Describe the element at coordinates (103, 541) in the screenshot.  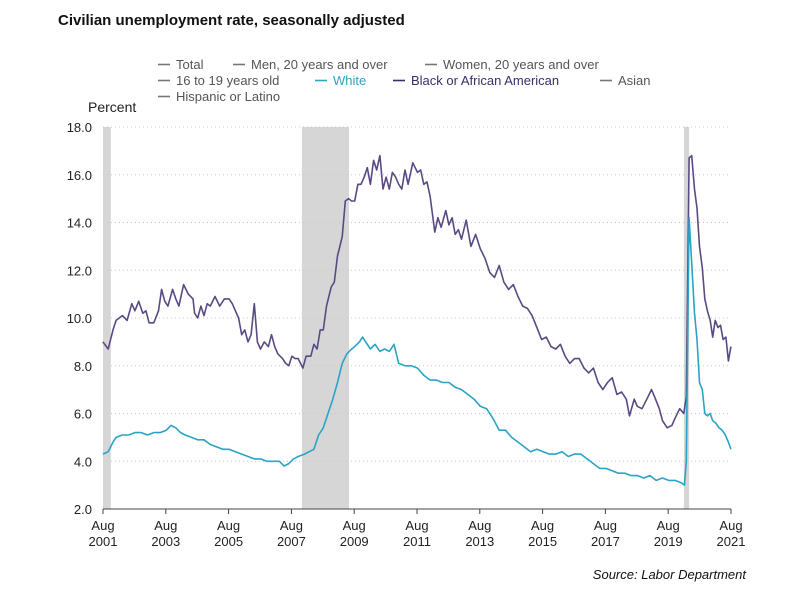
I see `x-tick-year: 2001` at that location.